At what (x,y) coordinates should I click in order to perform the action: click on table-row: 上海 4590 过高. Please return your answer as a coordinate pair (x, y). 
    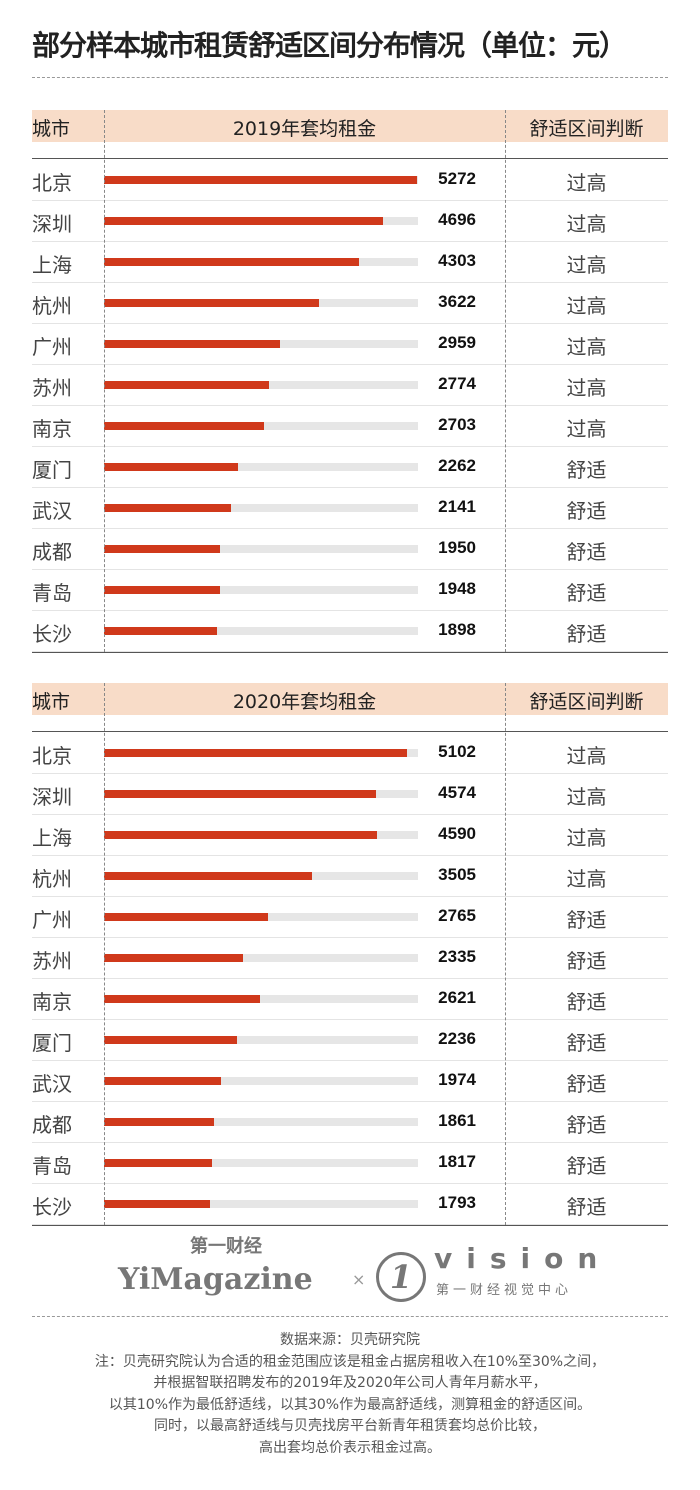
    Looking at the image, I should click on (350, 835).